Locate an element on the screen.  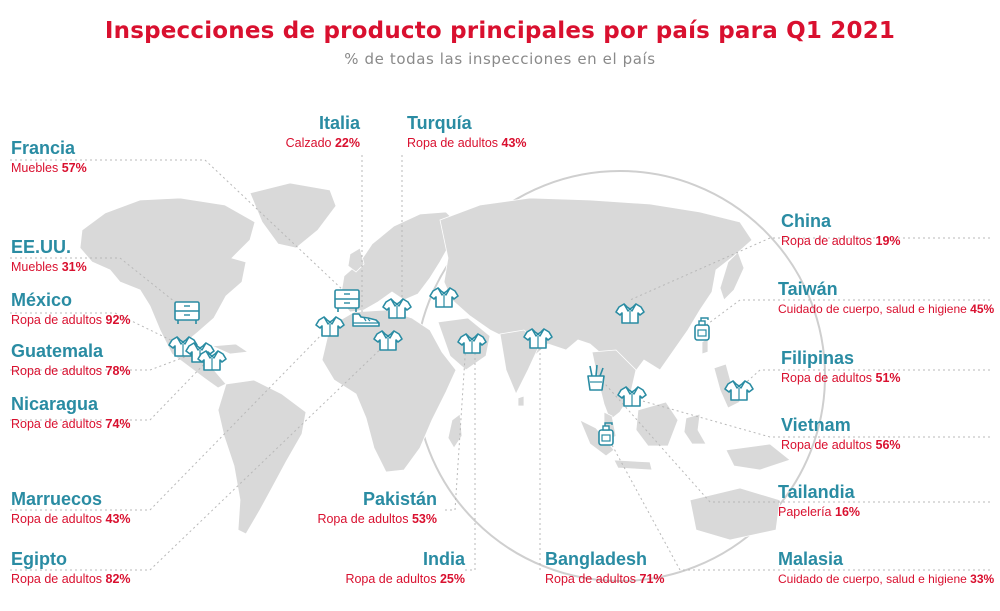
australia-shape is located at coordinates (735, 514).